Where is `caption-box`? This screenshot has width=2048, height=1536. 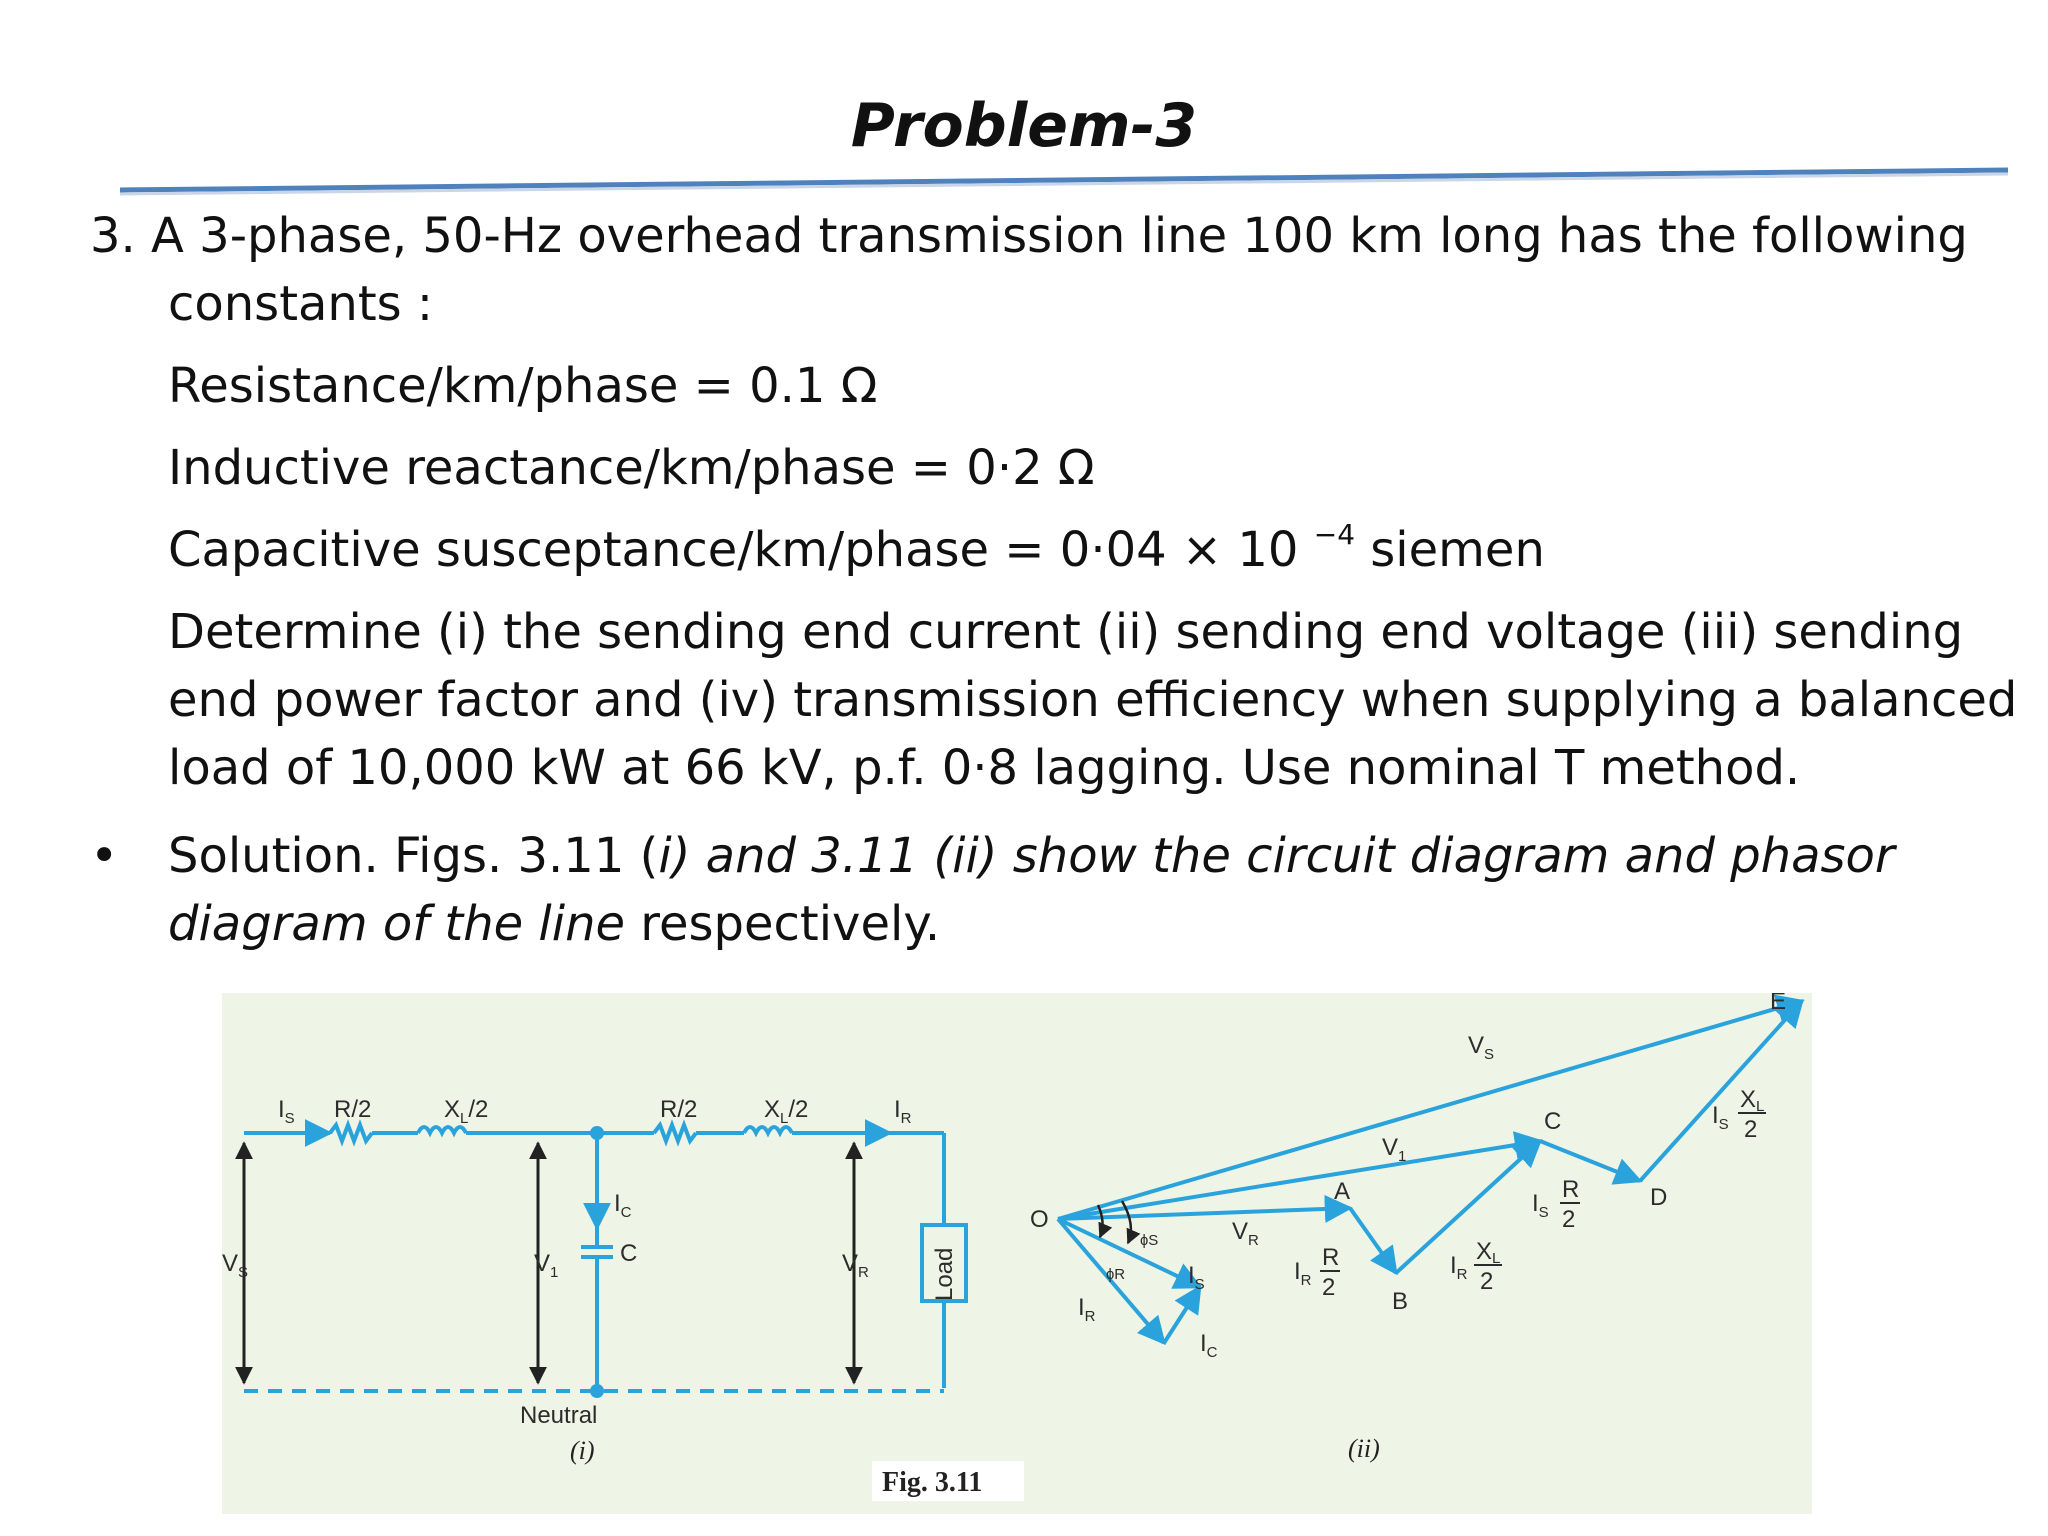
caption-box is located at coordinates (948, 1481).